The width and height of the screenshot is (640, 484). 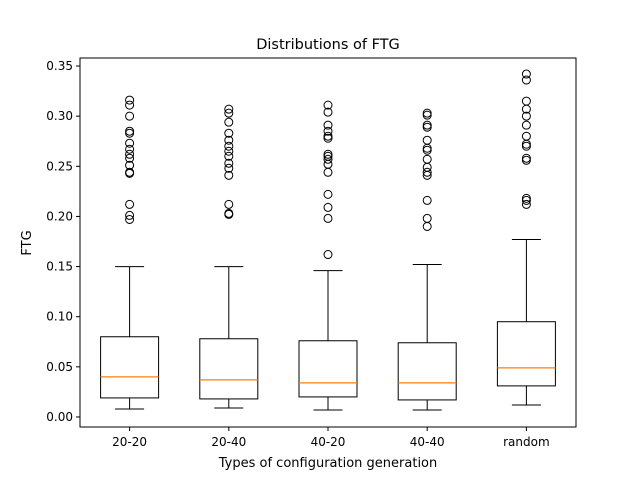 What do you see at coordinates (59, 367) in the screenshot?
I see `y-tick-label: 0.05` at bounding box center [59, 367].